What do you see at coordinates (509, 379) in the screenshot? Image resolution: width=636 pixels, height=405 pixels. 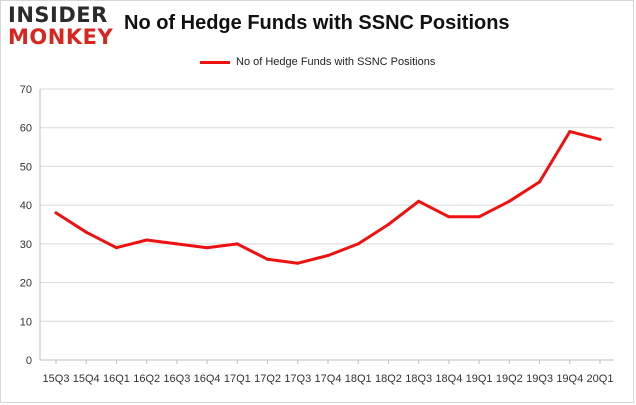 I see `x-tick-label: 19Q2` at bounding box center [509, 379].